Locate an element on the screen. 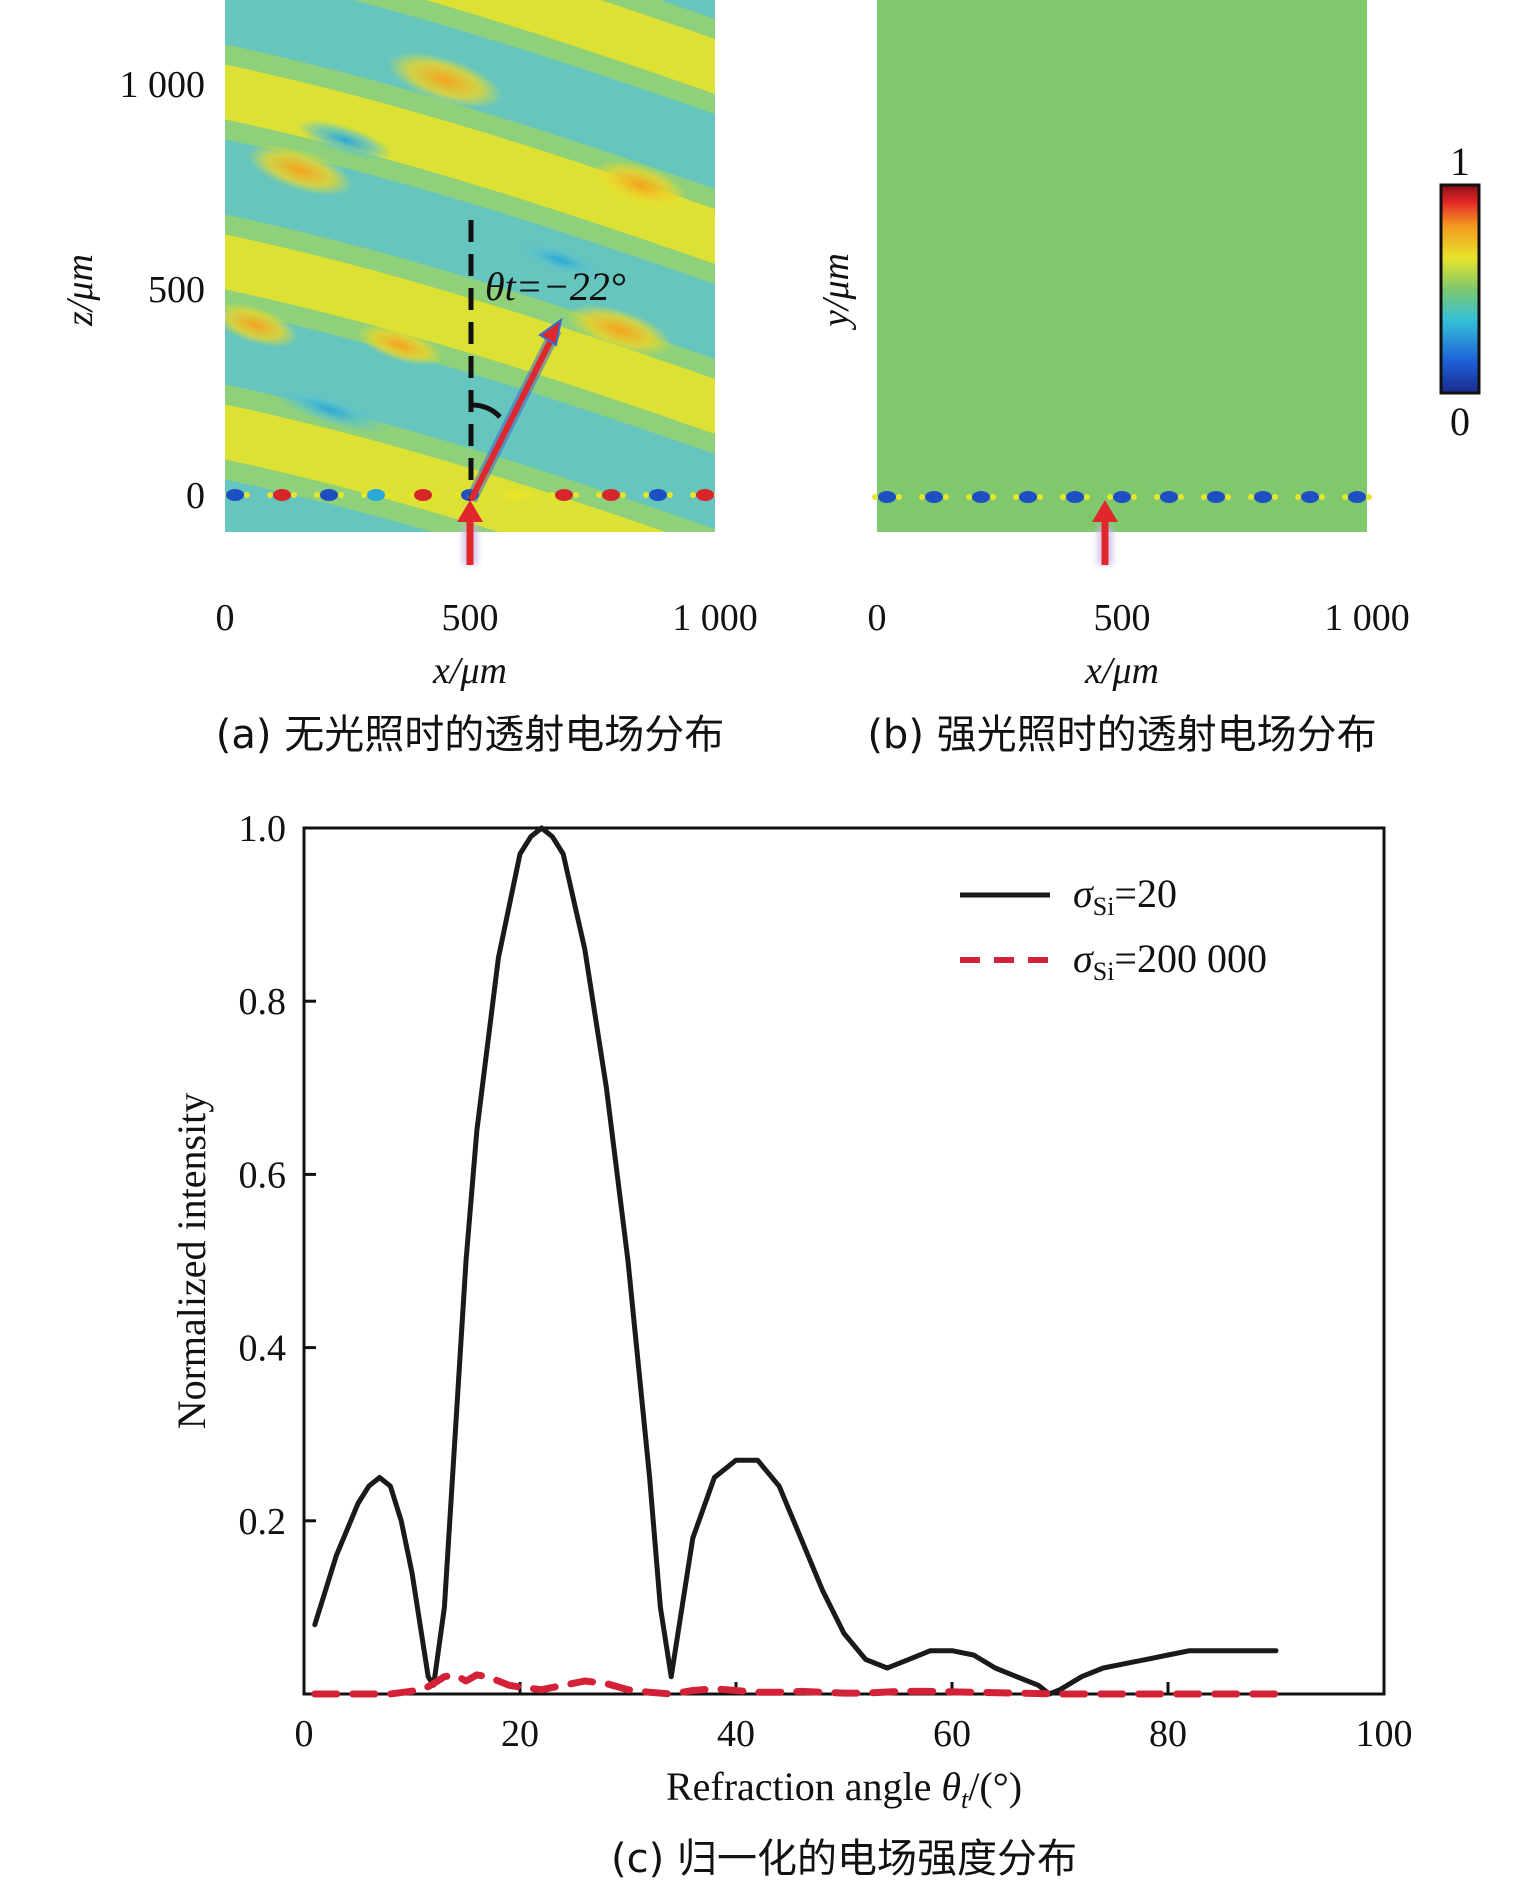 The image size is (1535, 1898). legend-label-sigma-200000: σSi=200 000 is located at coordinates (1170, 961).